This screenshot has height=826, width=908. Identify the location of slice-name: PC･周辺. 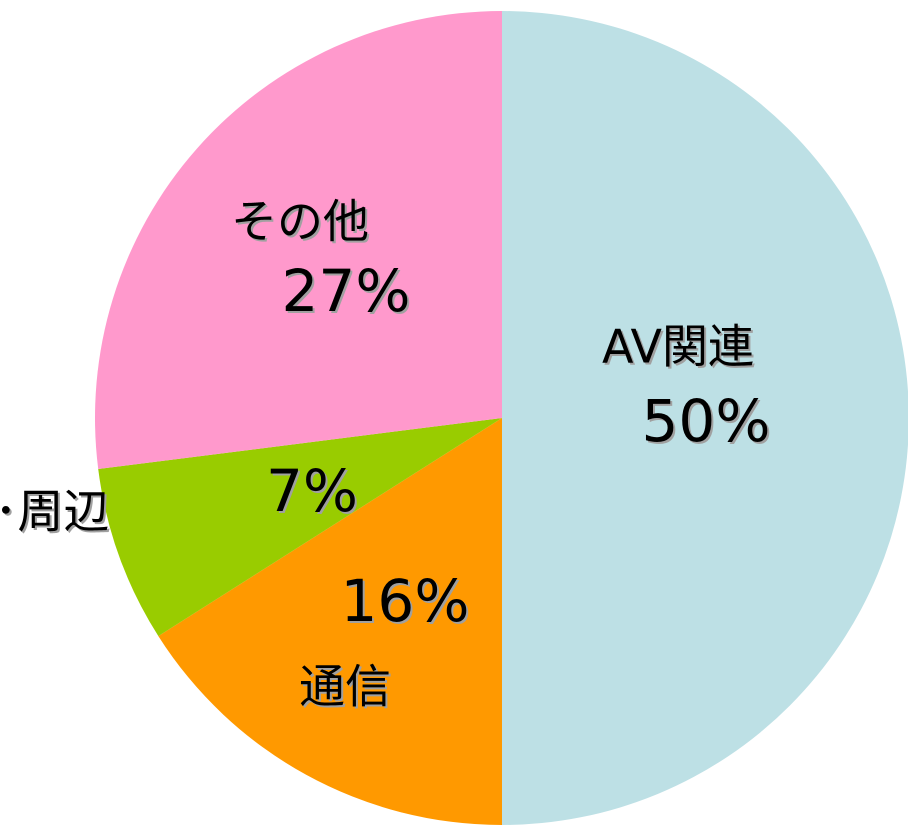
(54, 512).